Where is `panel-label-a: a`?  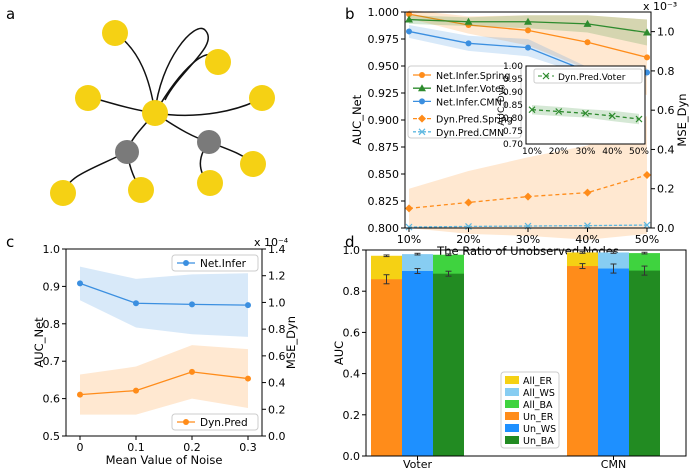 panel-label-a: a is located at coordinates (10, 14).